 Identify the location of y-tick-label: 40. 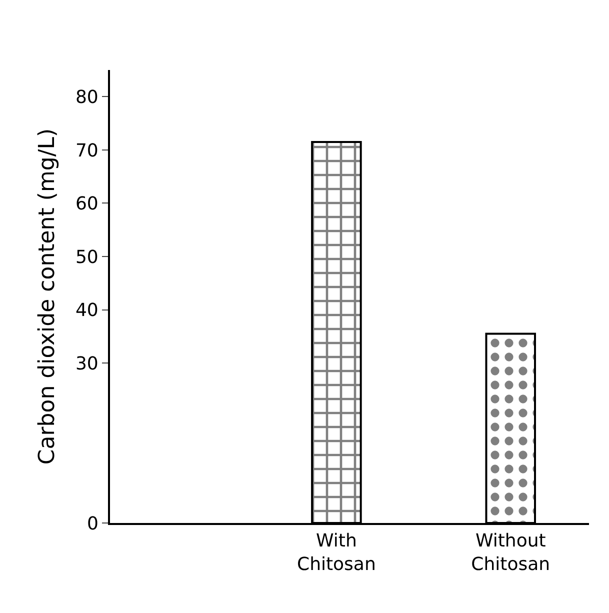
(86, 311).